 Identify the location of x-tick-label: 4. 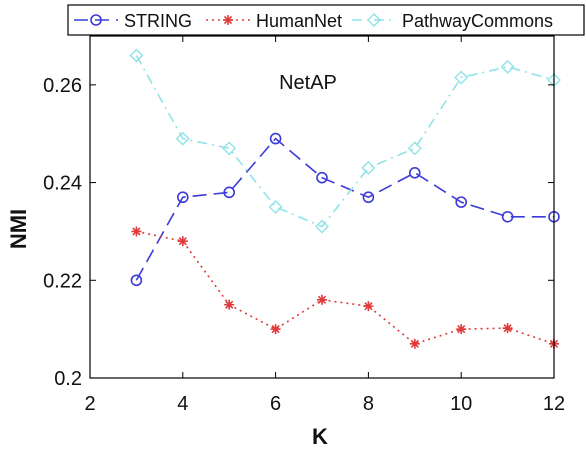
(182, 404).